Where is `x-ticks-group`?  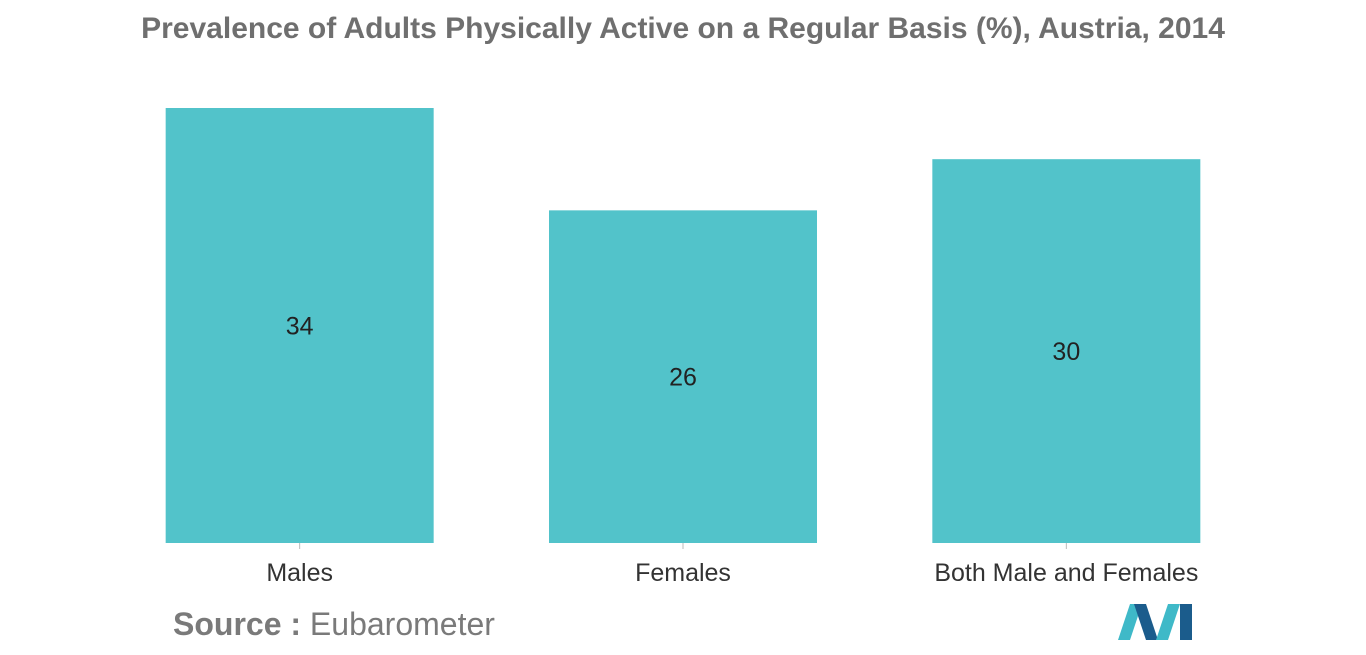
x-ticks-group is located at coordinates (683, 546).